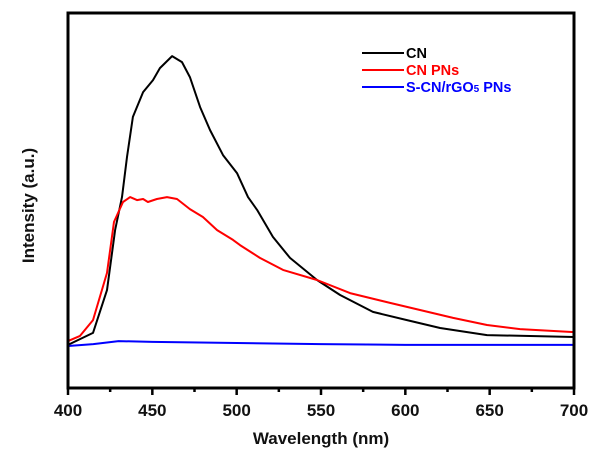  What do you see at coordinates (321, 391) in the screenshot?
I see `x-axis-ticks` at bounding box center [321, 391].